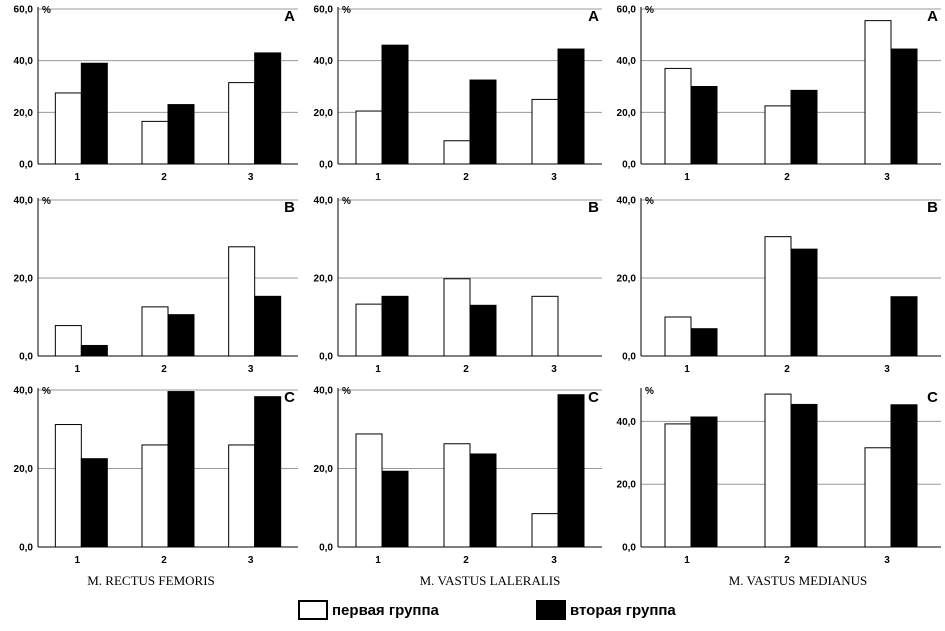 This screenshot has height=631, width=945. I want to click on bar-c-m-vastus-laleralis-cat2-second-group, so click(483, 500).